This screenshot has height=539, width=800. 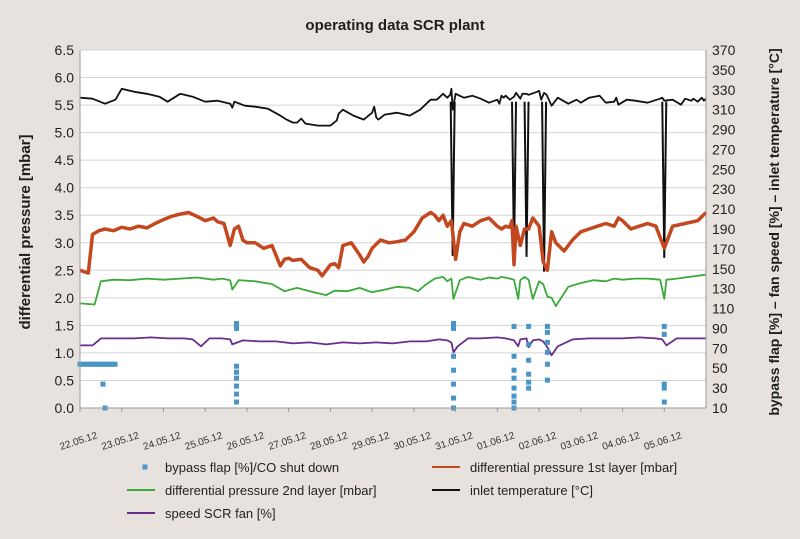 What do you see at coordinates (720, 368) in the screenshot?
I see `y-right-tick-label: 50` at bounding box center [720, 368].